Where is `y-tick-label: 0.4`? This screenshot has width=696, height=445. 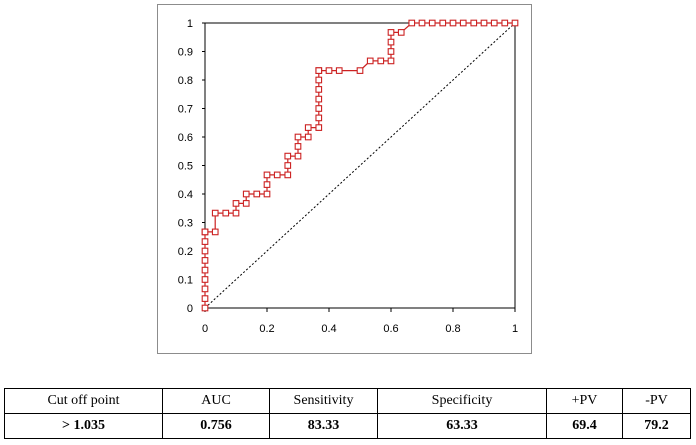
y-tick-label: 0.4 is located at coordinates (185, 195).